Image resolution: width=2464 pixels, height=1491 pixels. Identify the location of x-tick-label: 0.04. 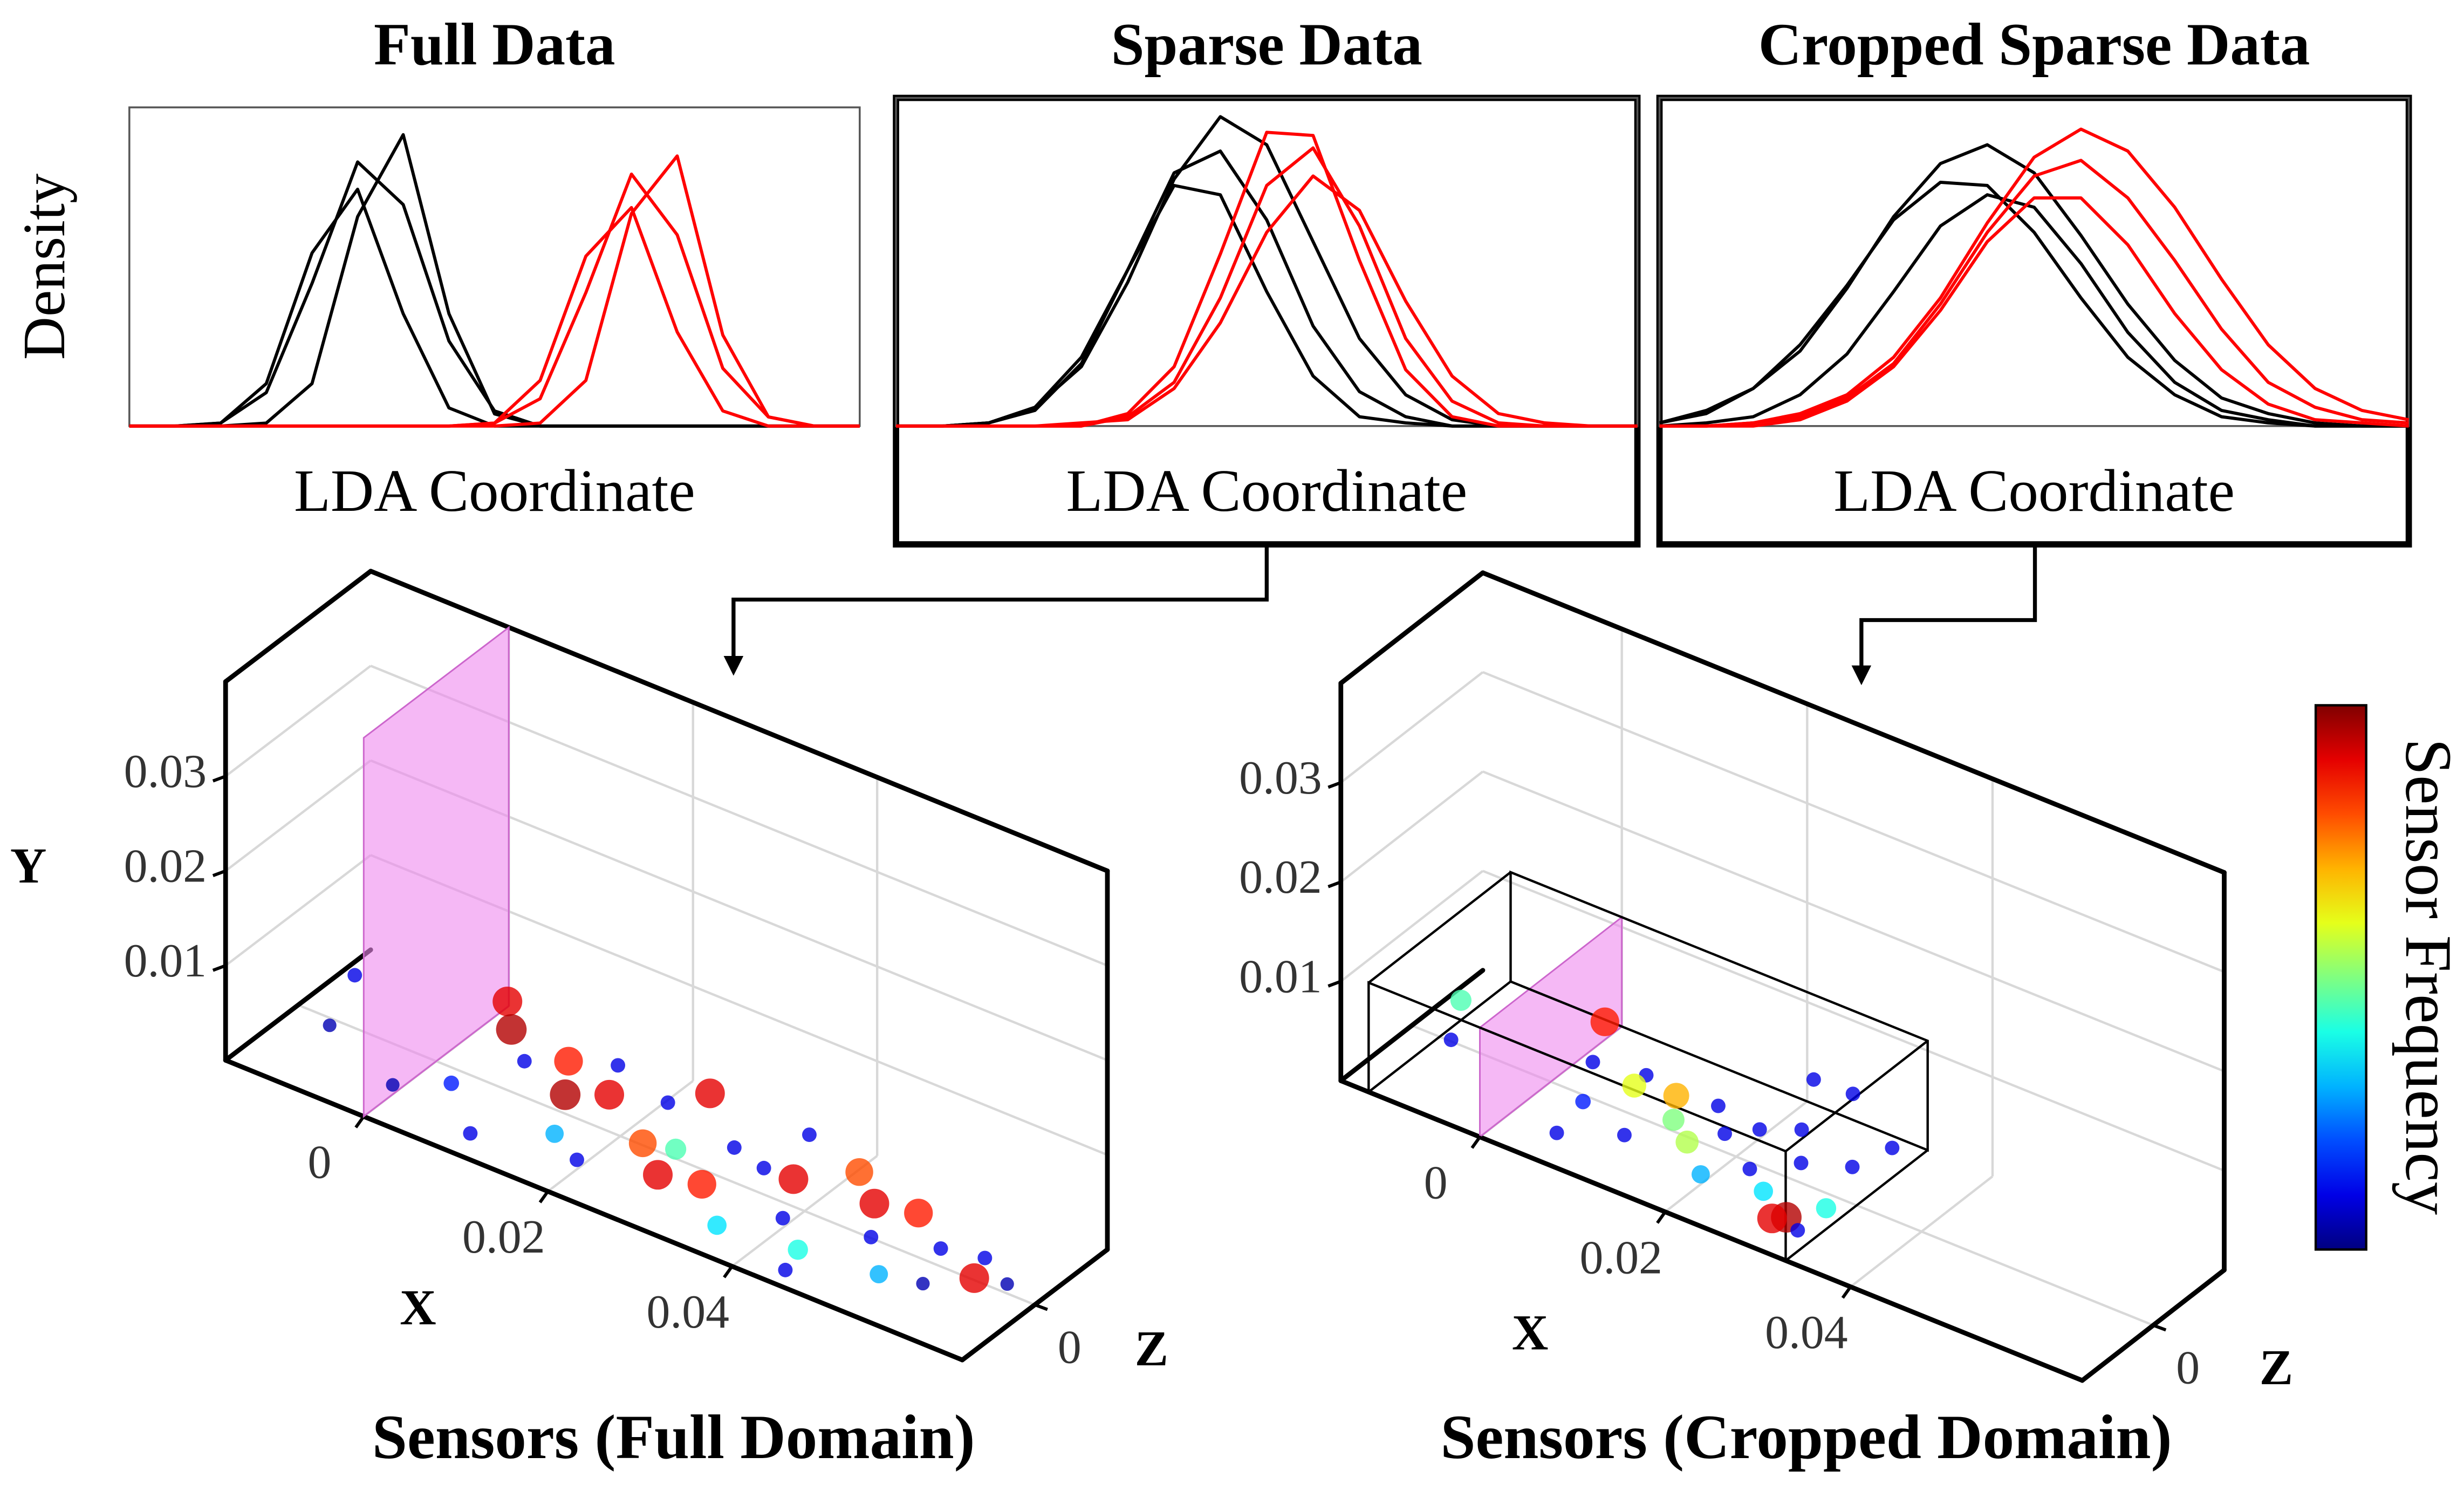
(1807, 1332).